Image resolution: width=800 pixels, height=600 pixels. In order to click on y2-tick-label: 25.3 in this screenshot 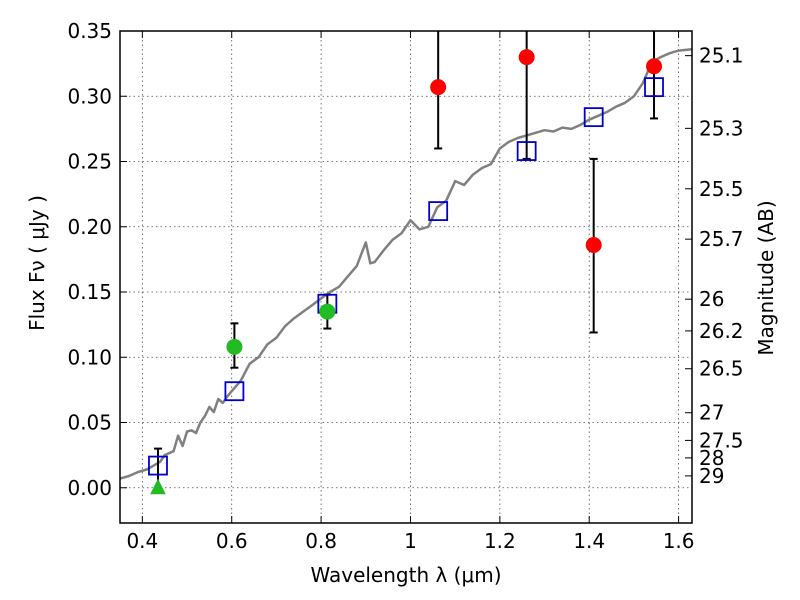, I will do `click(721, 128)`.